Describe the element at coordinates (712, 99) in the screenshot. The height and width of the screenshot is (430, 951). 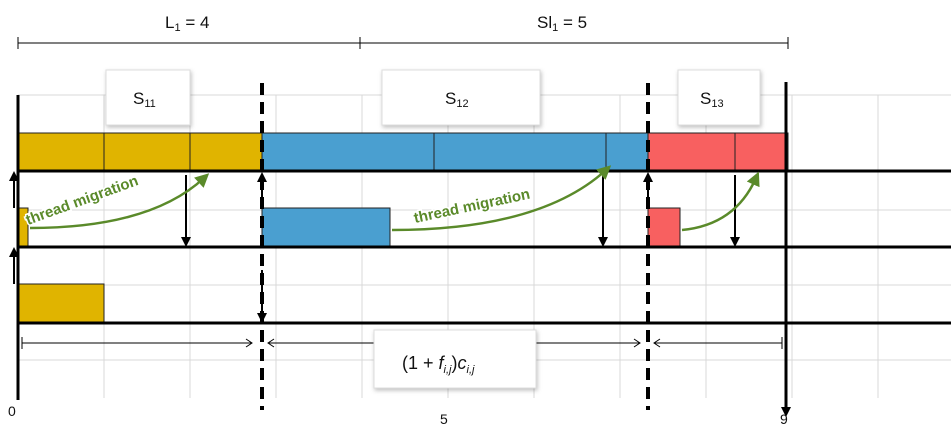
I see `svg-text: S13` at that location.